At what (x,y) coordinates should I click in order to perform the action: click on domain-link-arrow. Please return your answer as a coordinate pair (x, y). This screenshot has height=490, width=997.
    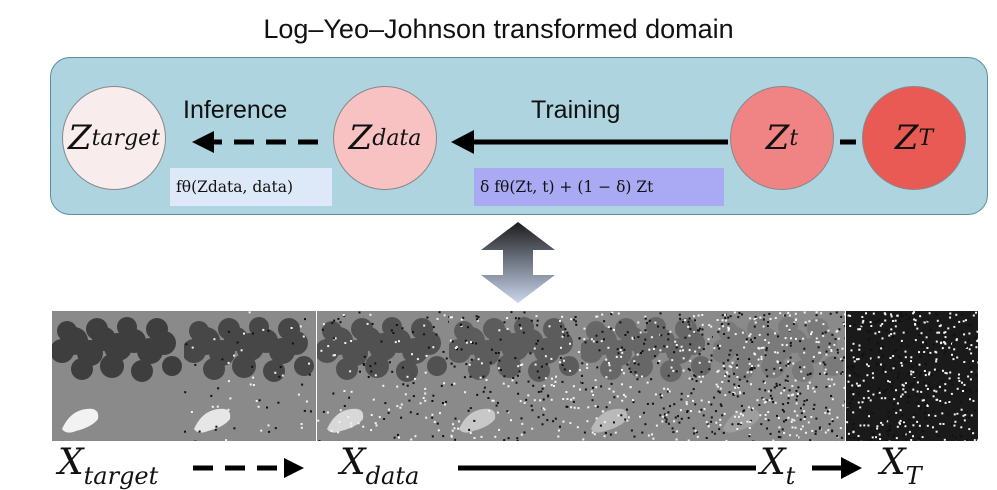
    Looking at the image, I should click on (518, 262).